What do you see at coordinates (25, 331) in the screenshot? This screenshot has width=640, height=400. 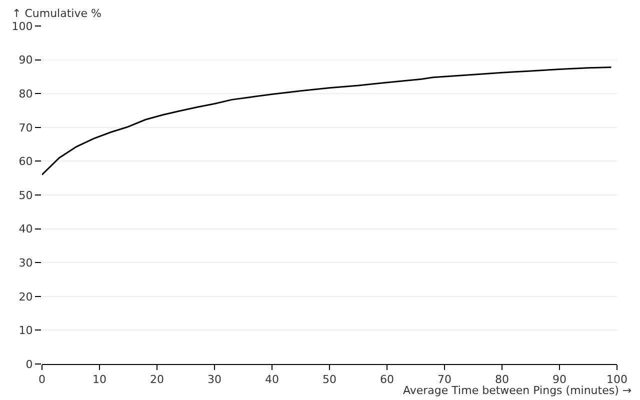 I see `y-tick-label: 10` at bounding box center [25, 331].